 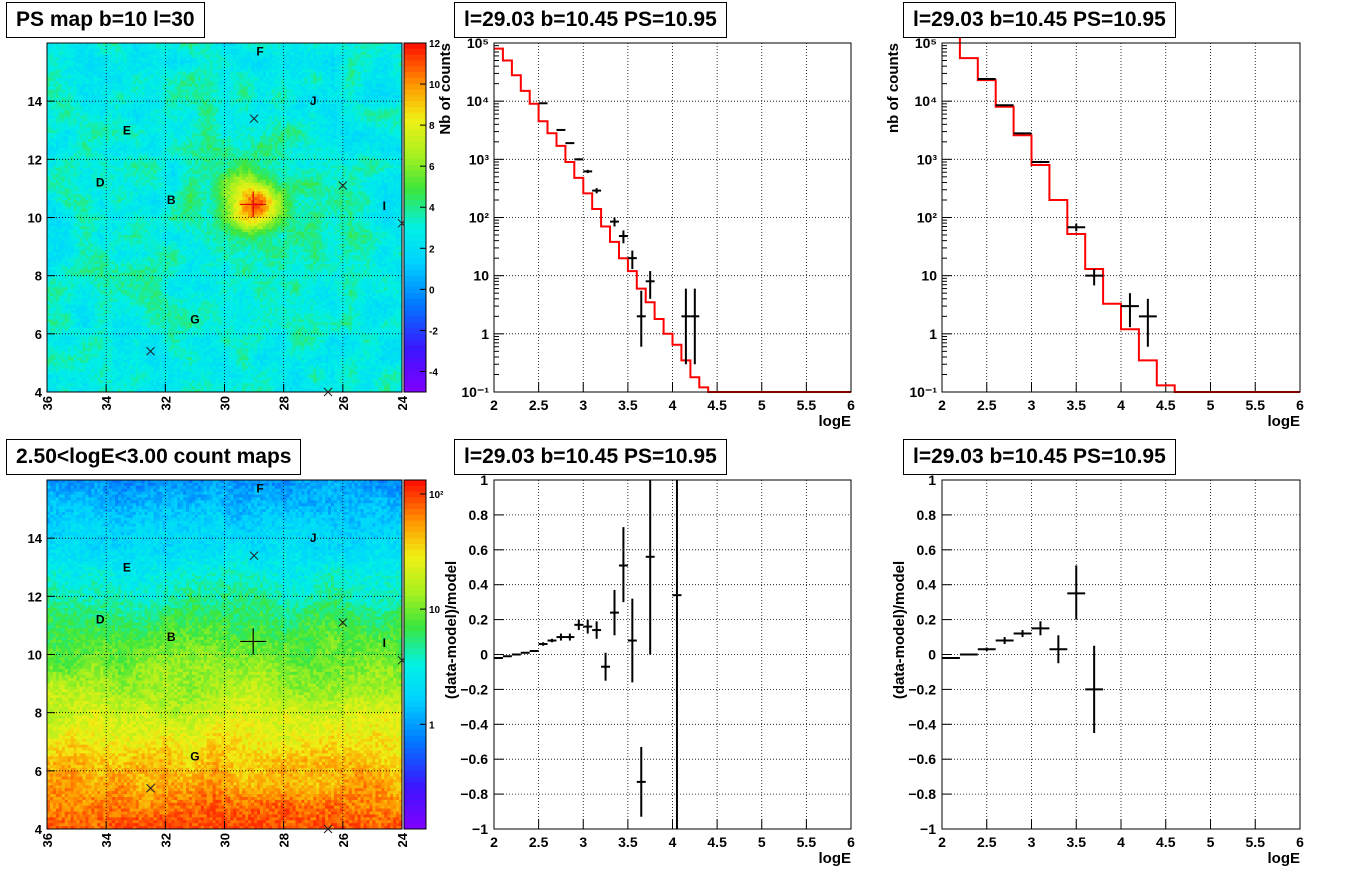 I want to click on y-tick-label: 14, so click(x=35, y=538).